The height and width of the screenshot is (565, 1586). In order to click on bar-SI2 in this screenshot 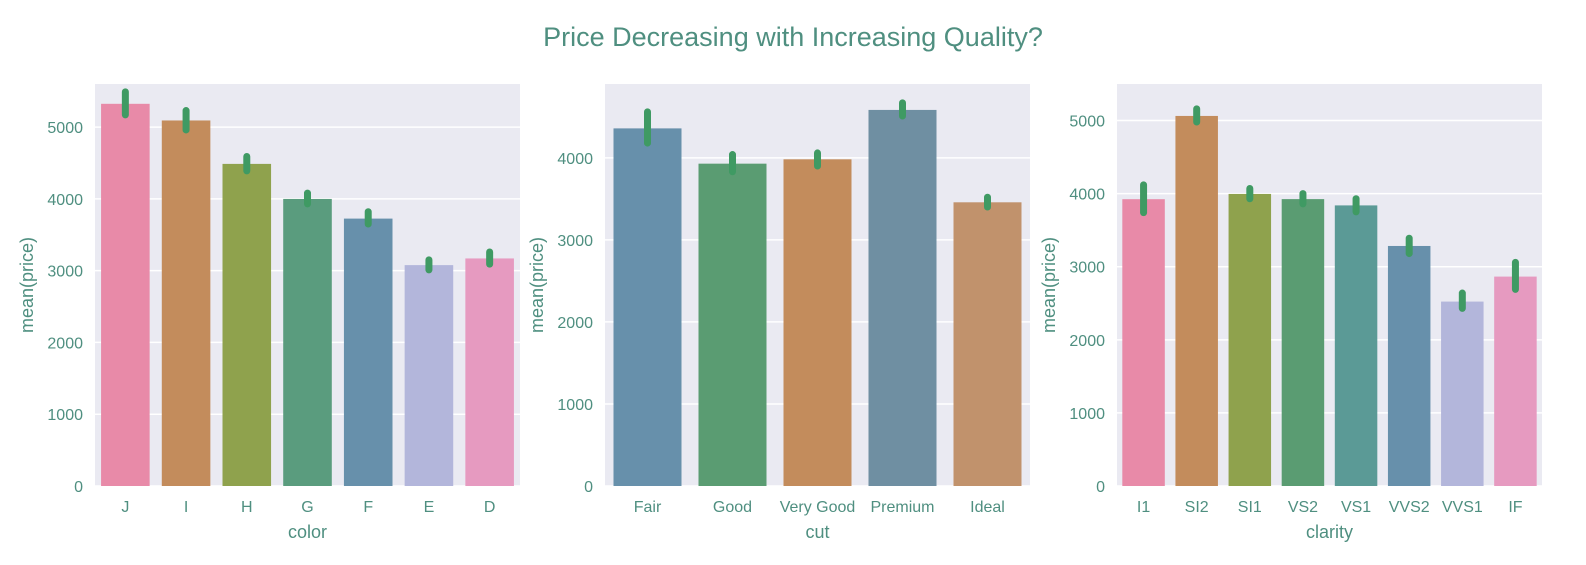, I will do `click(1196, 300)`.